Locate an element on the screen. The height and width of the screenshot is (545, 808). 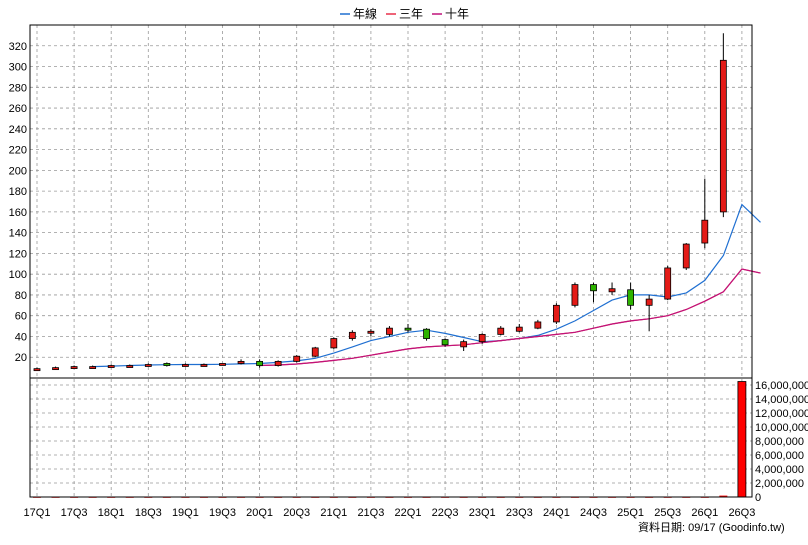
volume-tick-label: 8,000,000 is located at coordinates (779, 442).